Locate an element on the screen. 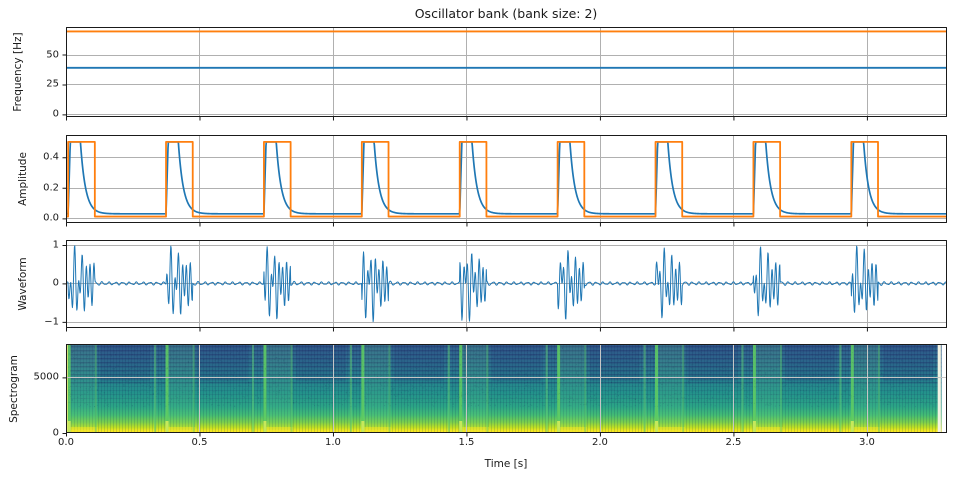 This screenshot has height=480, width=960. y-tick-label: 0.0 is located at coordinates (51, 218).